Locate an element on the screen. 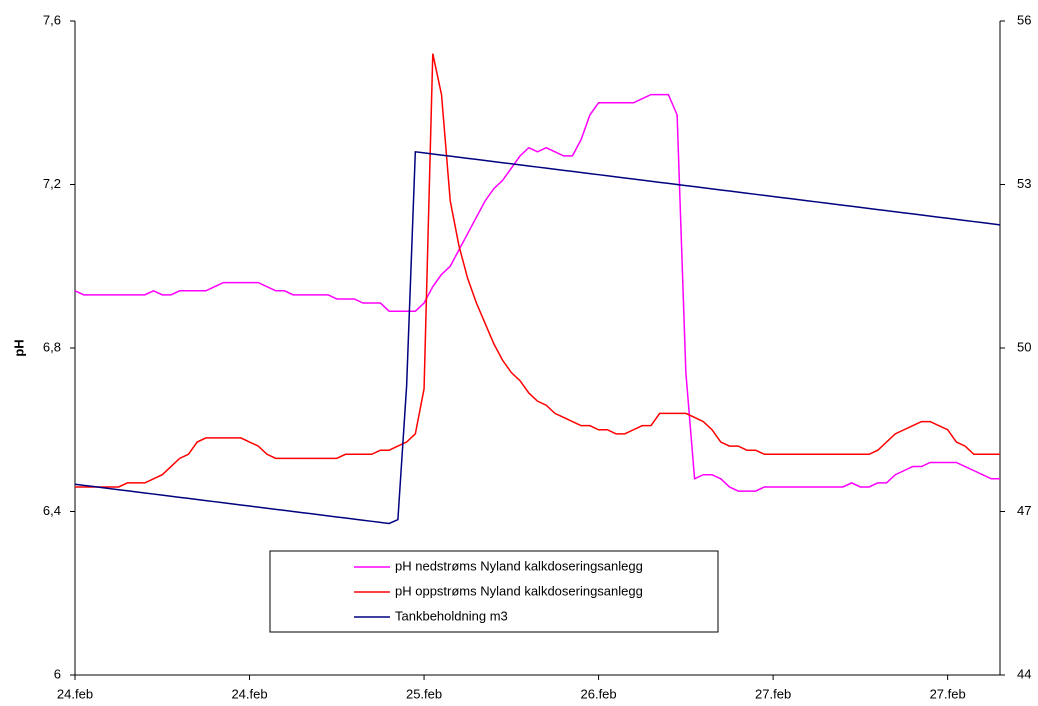  y2-tick-label: 56 is located at coordinates (1024, 19).